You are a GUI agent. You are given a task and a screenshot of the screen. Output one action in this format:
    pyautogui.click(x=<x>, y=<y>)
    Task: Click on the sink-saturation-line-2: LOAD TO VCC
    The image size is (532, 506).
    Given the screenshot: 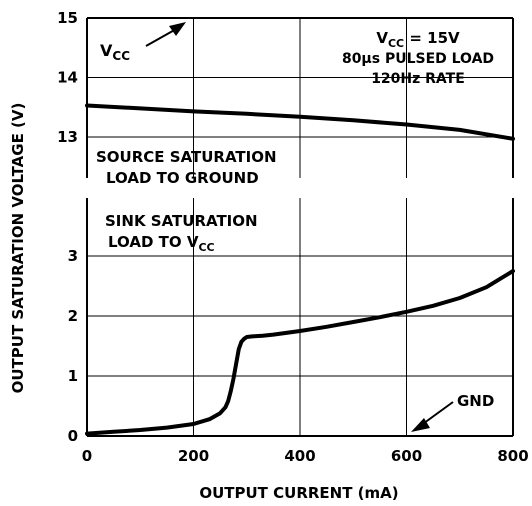 What is the action you would take?
    pyautogui.click(x=161, y=243)
    